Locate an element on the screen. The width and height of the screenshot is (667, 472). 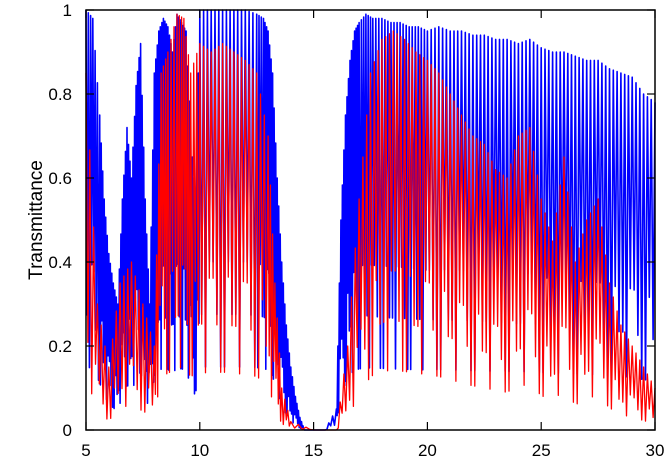
x-tick-label: 10 is located at coordinates (199, 450).